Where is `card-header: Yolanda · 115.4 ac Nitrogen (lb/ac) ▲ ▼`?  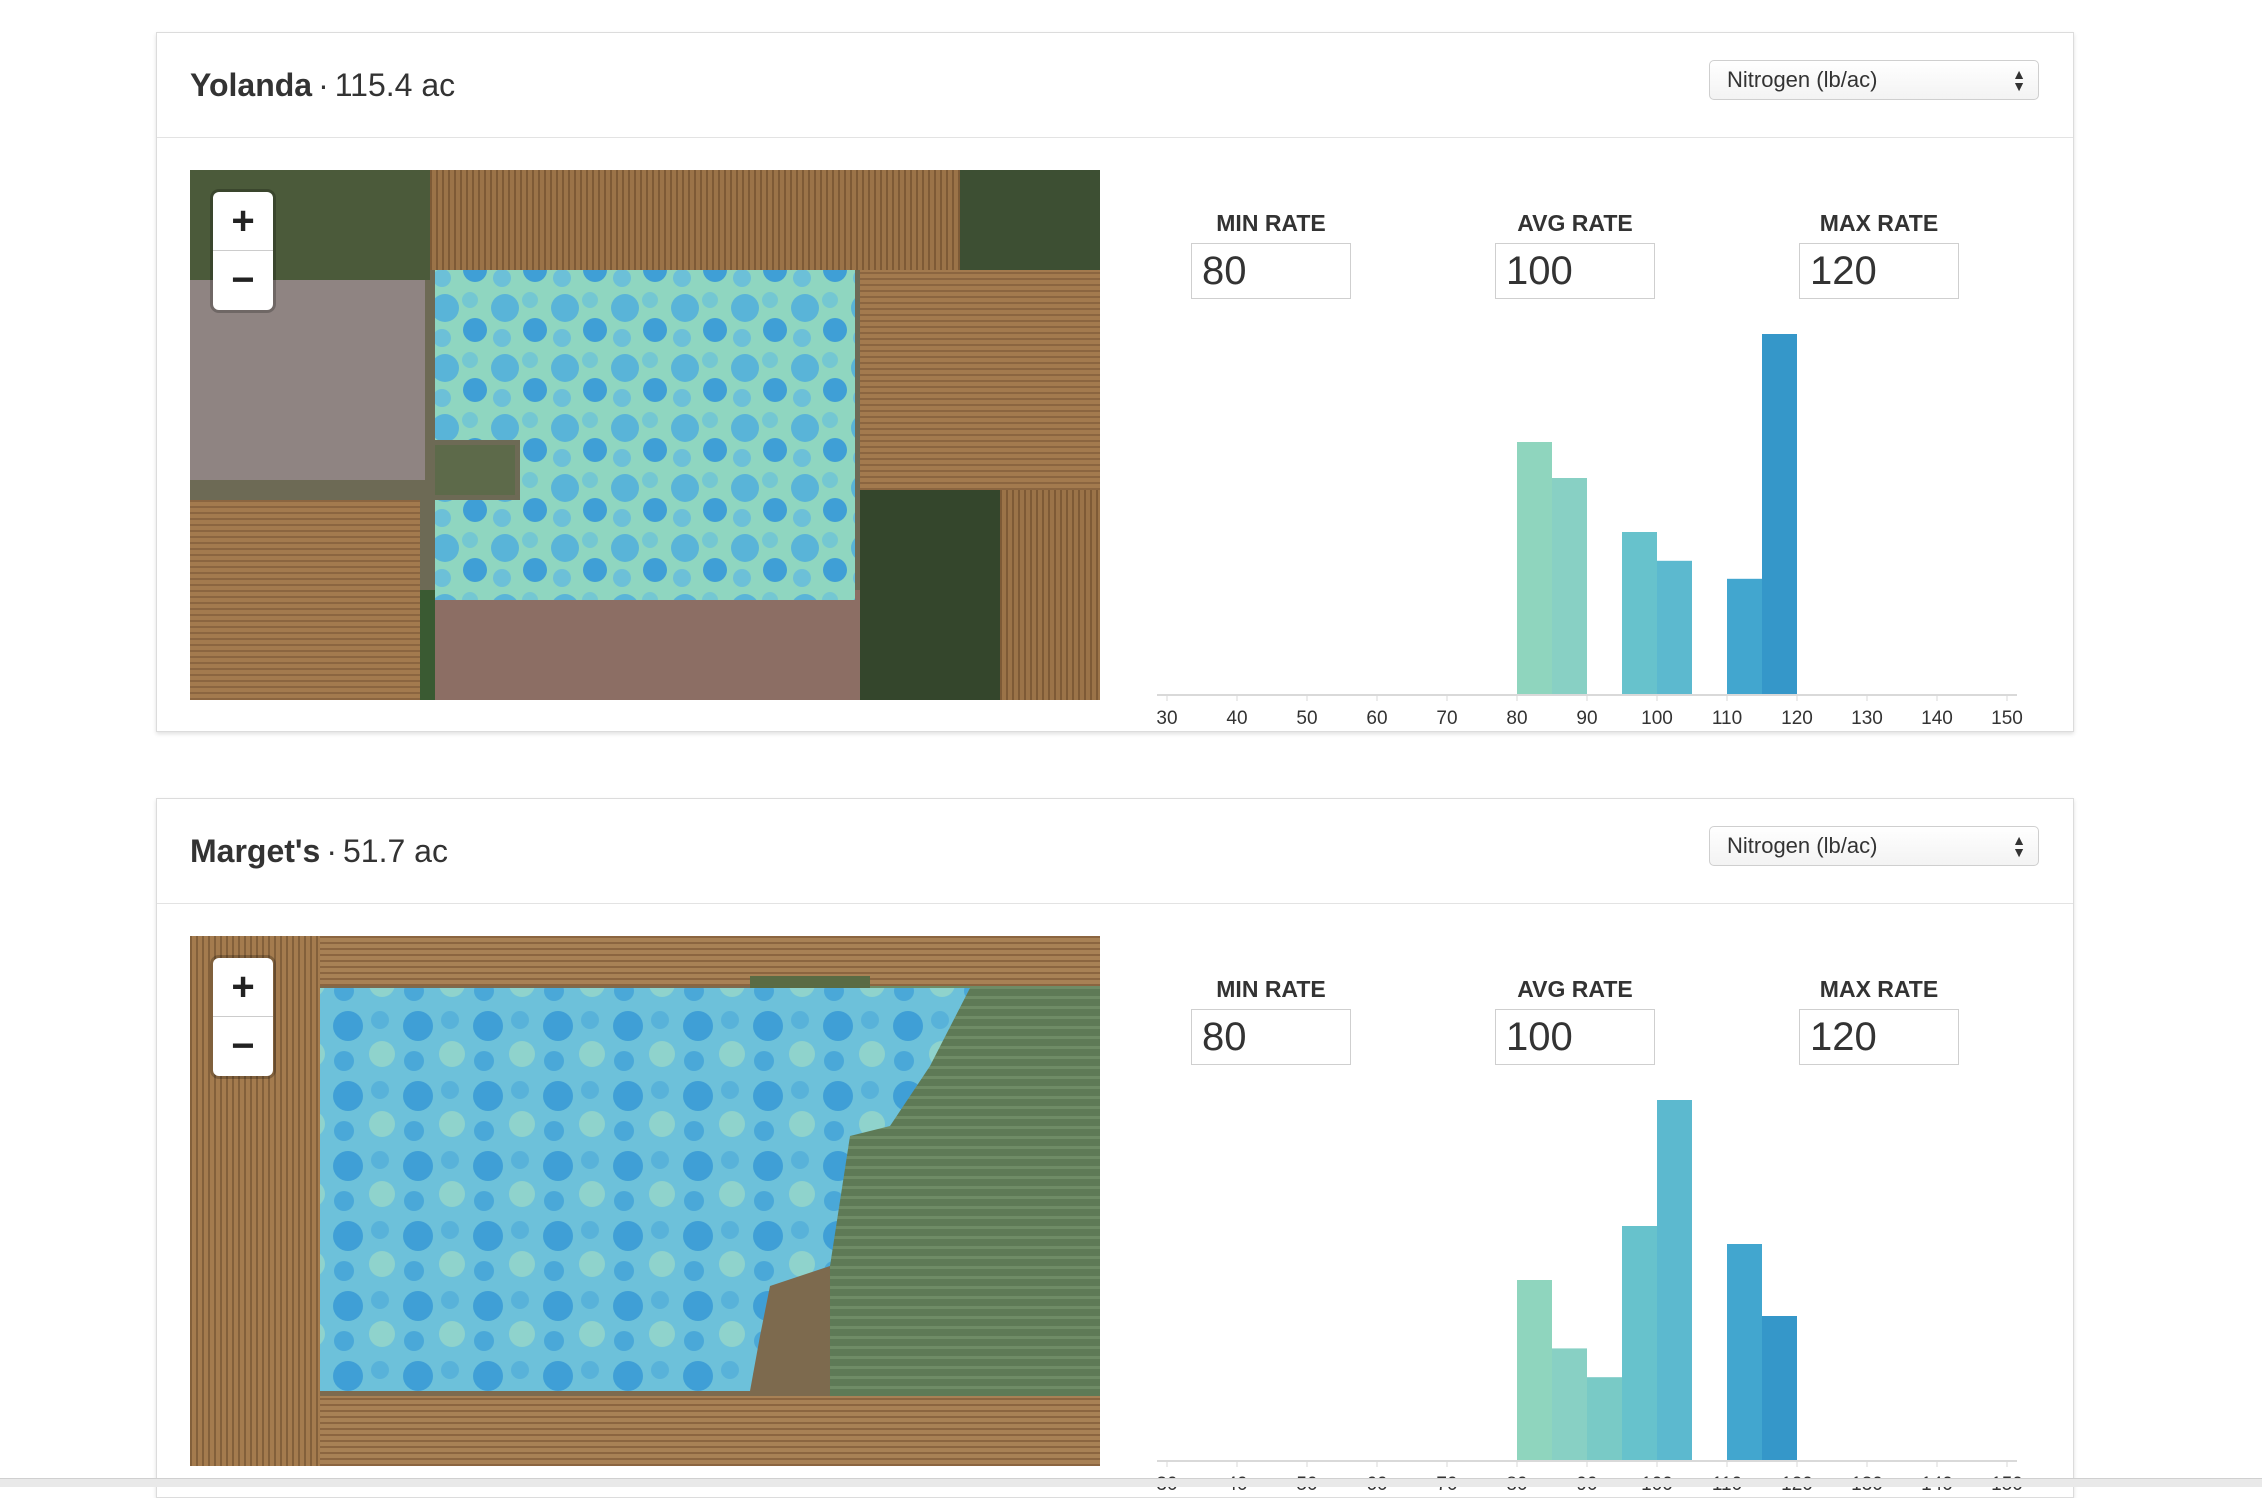
card-header: Yolanda · 115.4 ac Nitrogen (lb/ac) ▲ ▼ is located at coordinates (1115, 85).